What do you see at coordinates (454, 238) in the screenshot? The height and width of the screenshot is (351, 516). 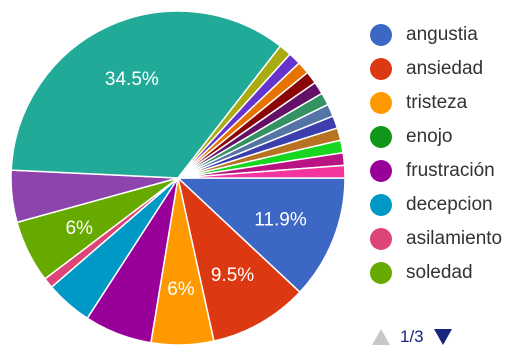 I see `legend-label: asilamiento` at bounding box center [454, 238].